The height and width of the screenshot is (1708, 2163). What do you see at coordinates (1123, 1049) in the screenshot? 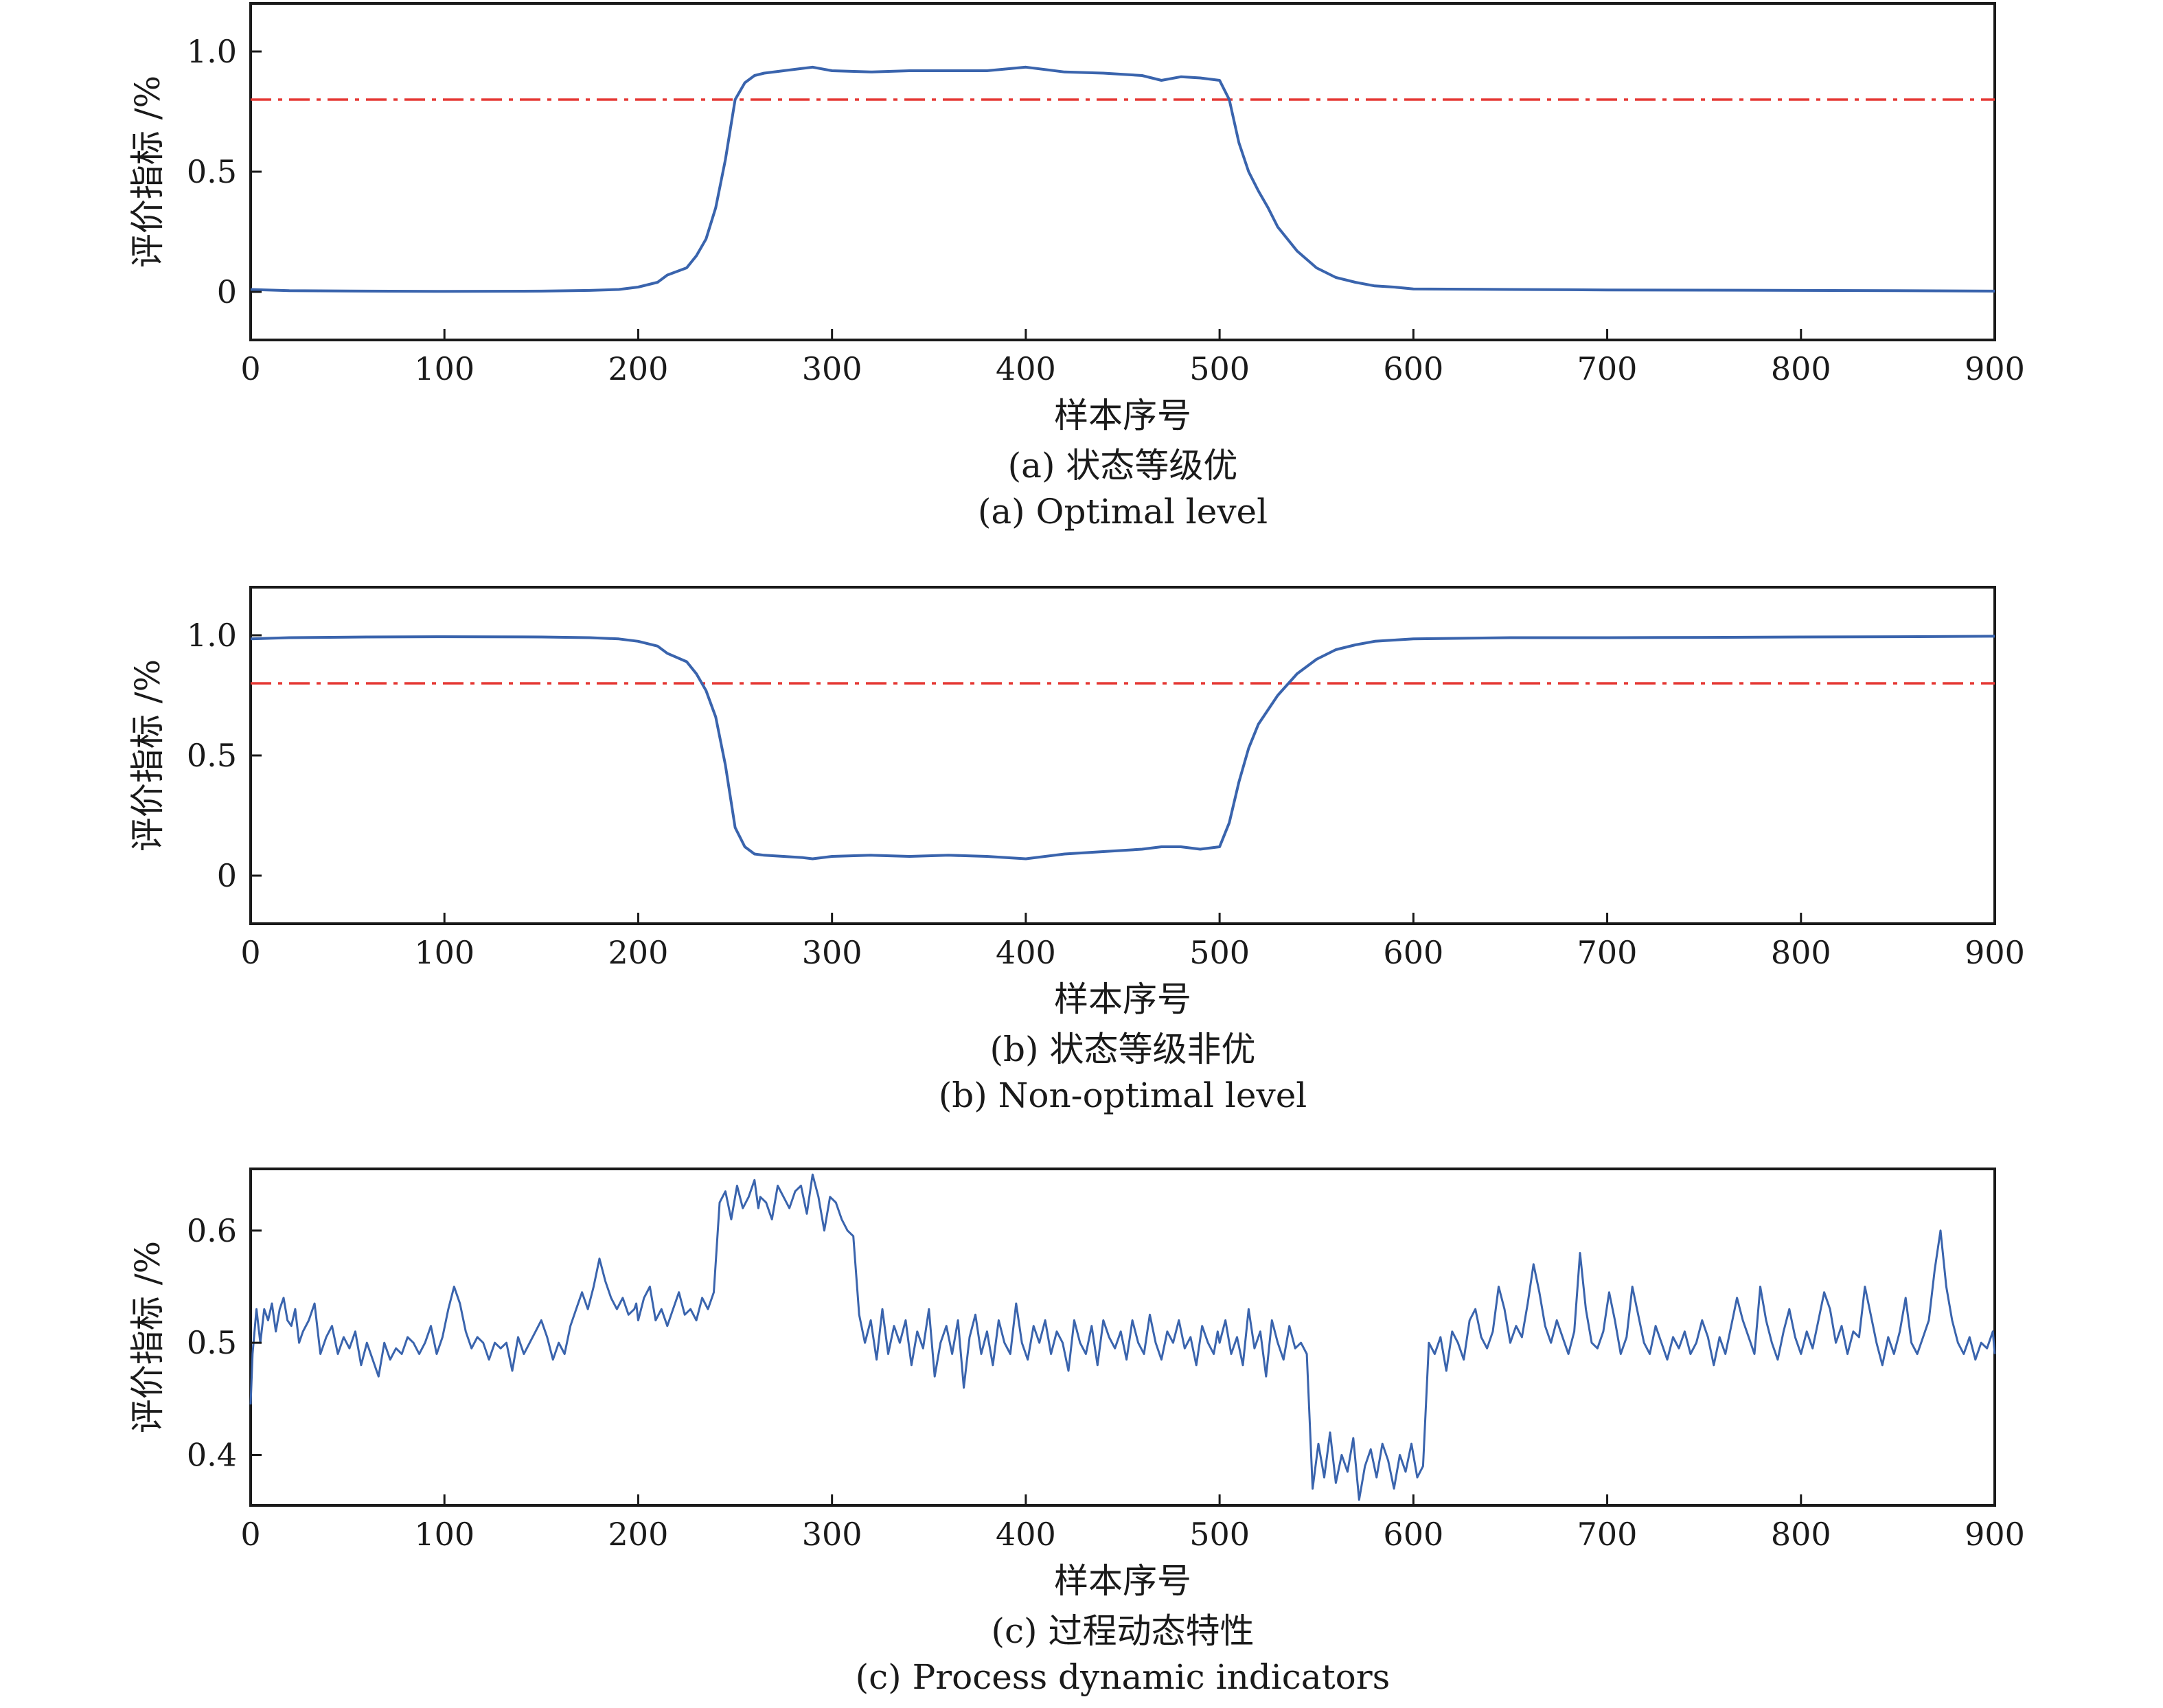
I see `panel-b-caption-cn: (b) 状态等级非优` at bounding box center [1123, 1049].